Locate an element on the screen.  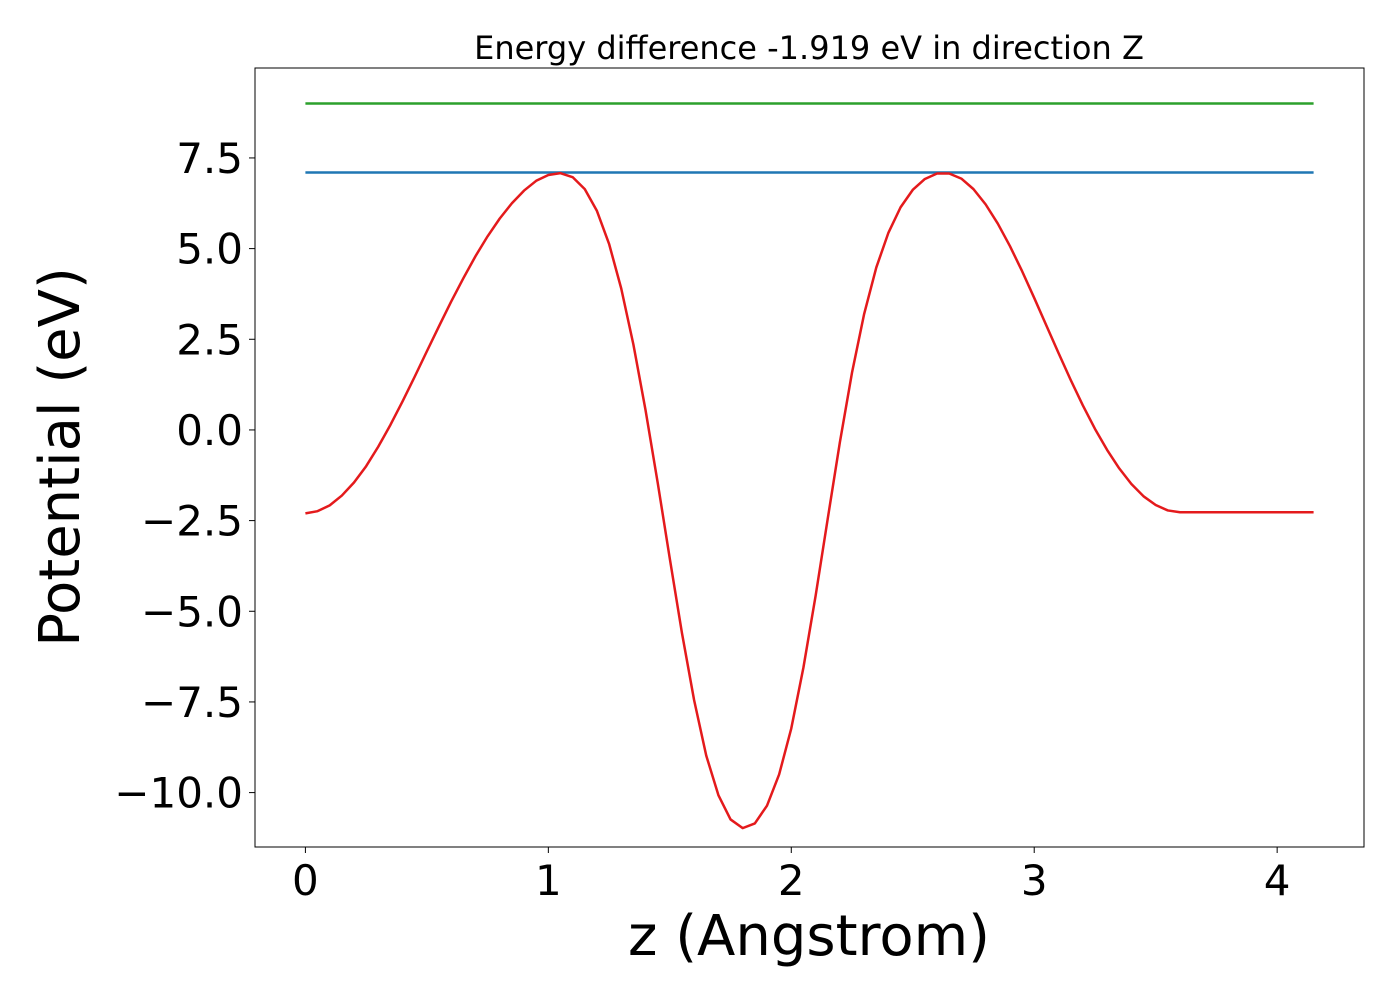
y-axis-label: Potential (eV) is located at coordinates (60, 457).